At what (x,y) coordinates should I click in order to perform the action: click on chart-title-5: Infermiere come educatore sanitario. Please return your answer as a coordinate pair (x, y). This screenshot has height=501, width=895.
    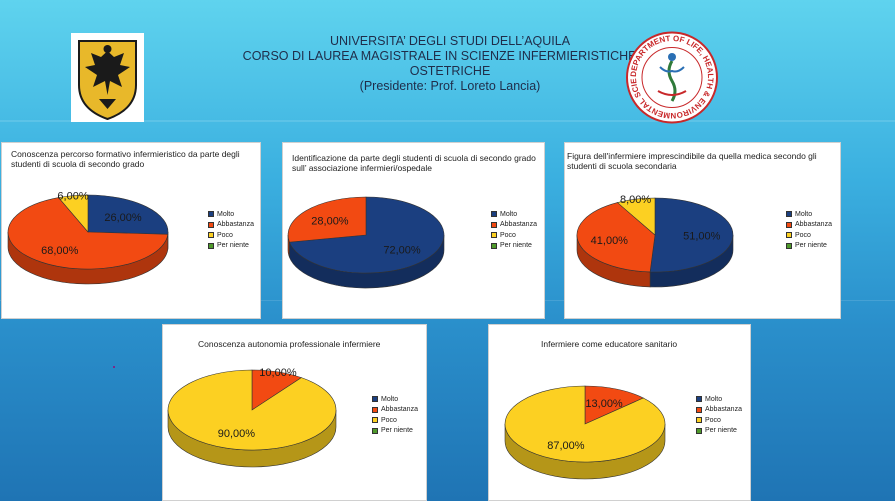
    Looking at the image, I should click on (609, 344).